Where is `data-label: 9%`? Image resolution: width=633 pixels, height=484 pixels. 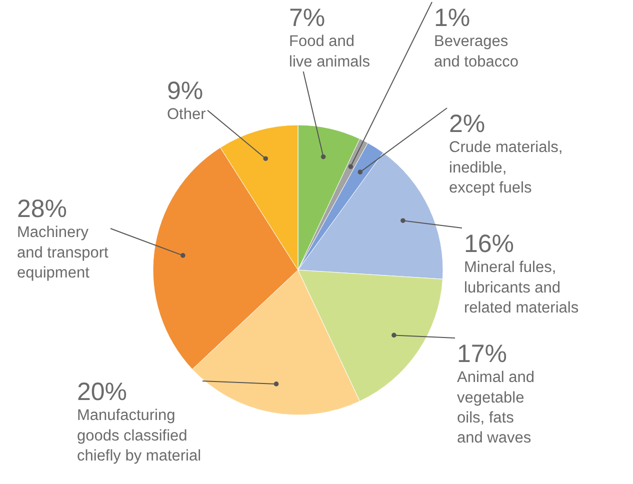 data-label: 9% is located at coordinates (185, 91).